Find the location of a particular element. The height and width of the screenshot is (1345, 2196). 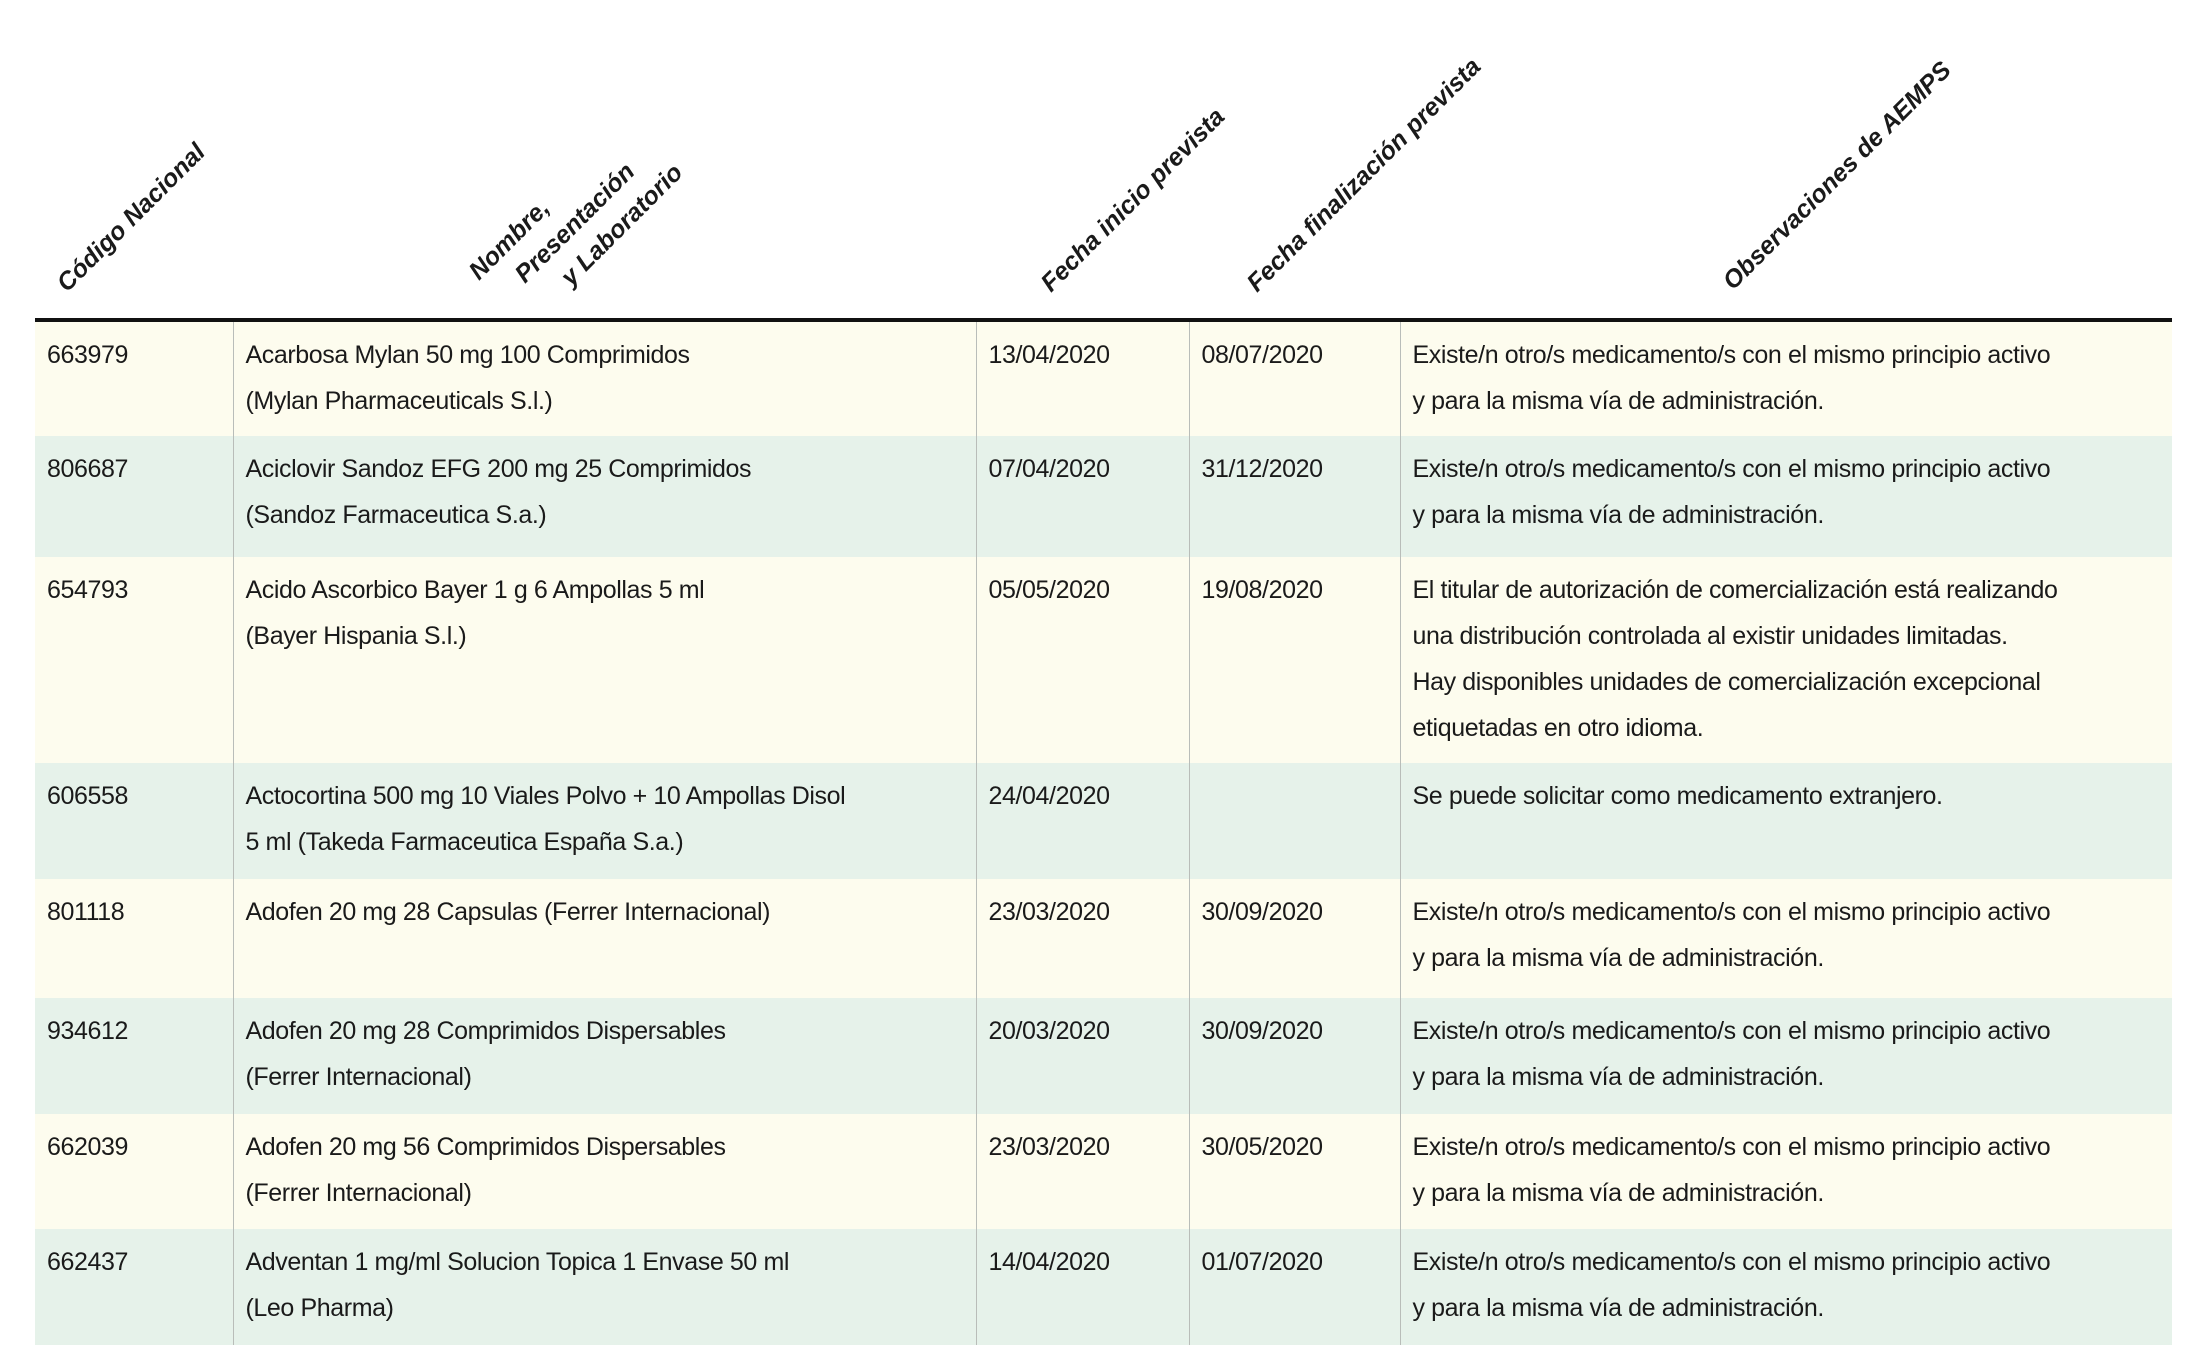

cell-codigo-line: 934612 is located at coordinates (88, 1031).